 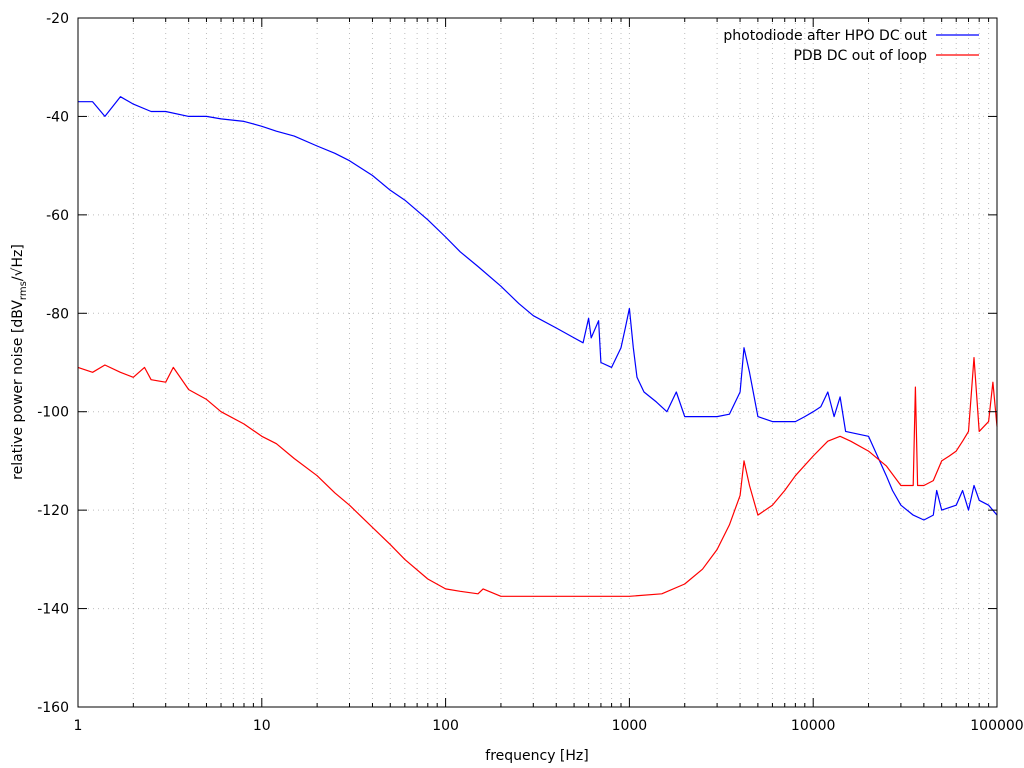 What do you see at coordinates (536, 756) in the screenshot?
I see `x-axis-title: frequency [Hz]` at bounding box center [536, 756].